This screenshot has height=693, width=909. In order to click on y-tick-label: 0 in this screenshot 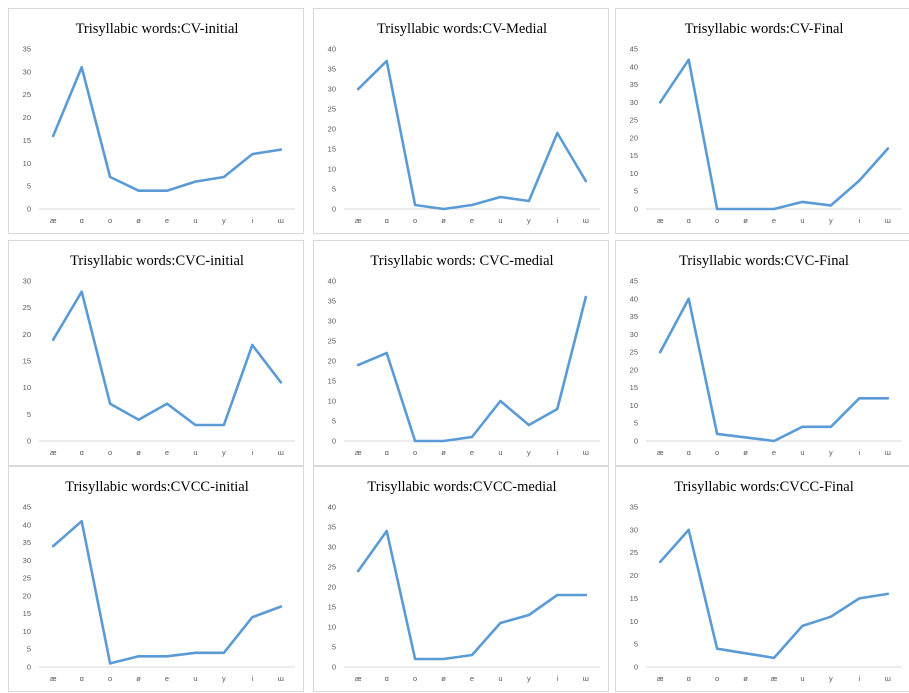, I will do `click(636, 209)`.